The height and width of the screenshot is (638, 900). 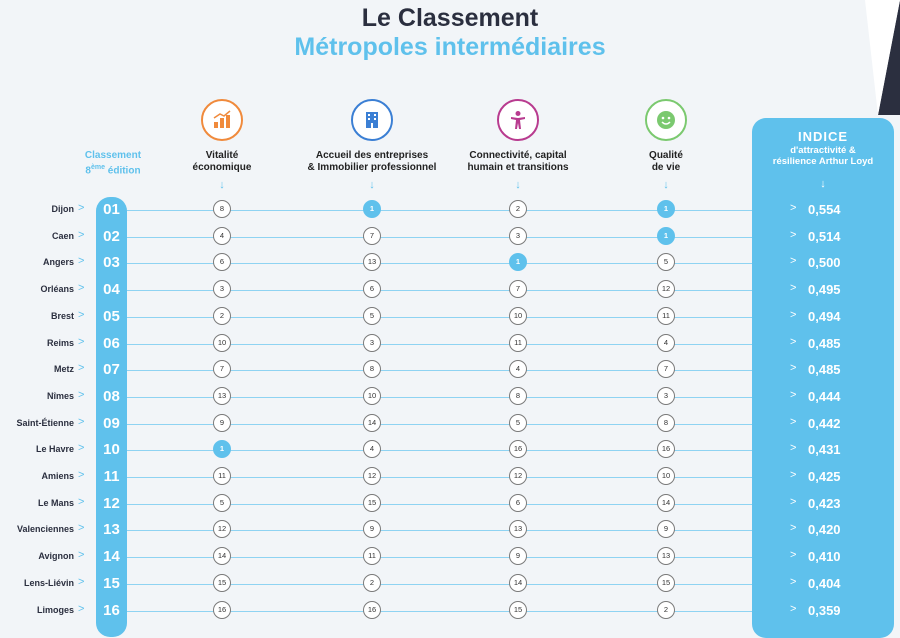 I want to click on person-icon, so click(x=518, y=120).